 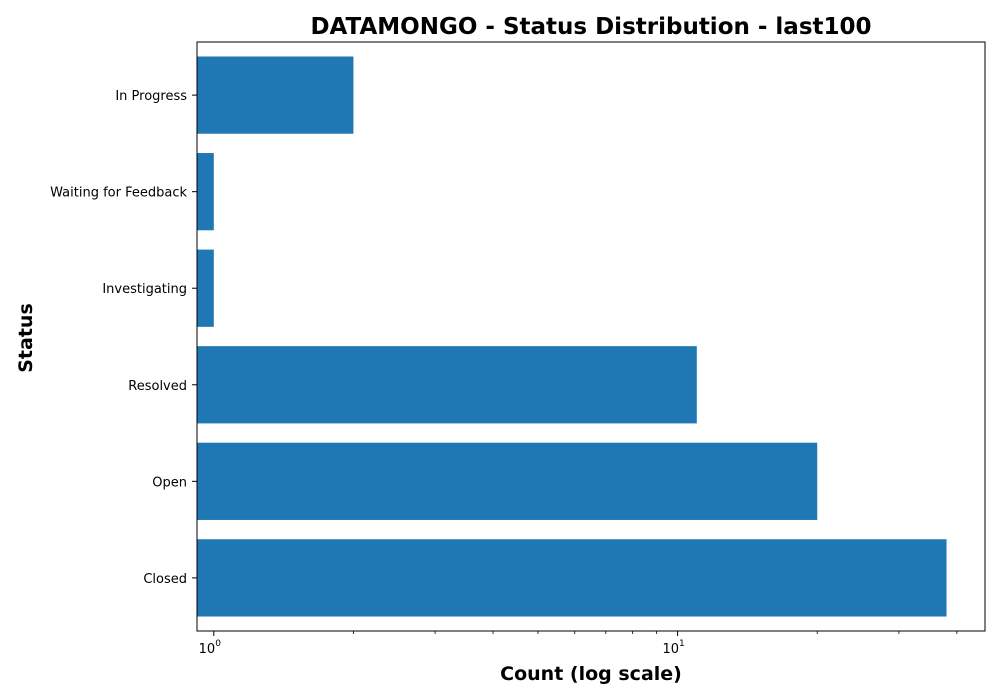 What do you see at coordinates (169, 482) in the screenshot?
I see `y-tick-label: Open` at bounding box center [169, 482].